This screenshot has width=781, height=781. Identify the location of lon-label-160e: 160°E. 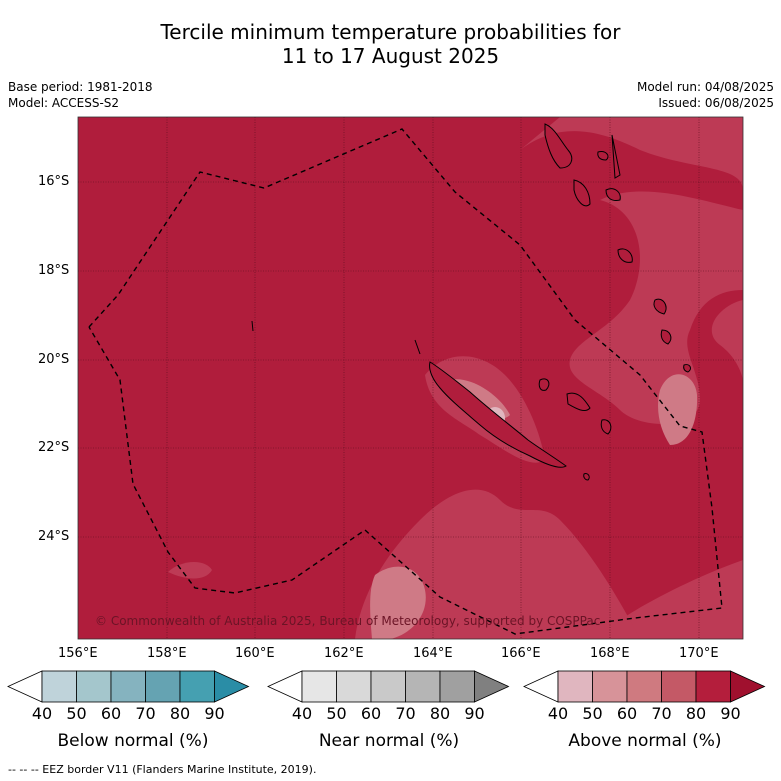
(255, 653).